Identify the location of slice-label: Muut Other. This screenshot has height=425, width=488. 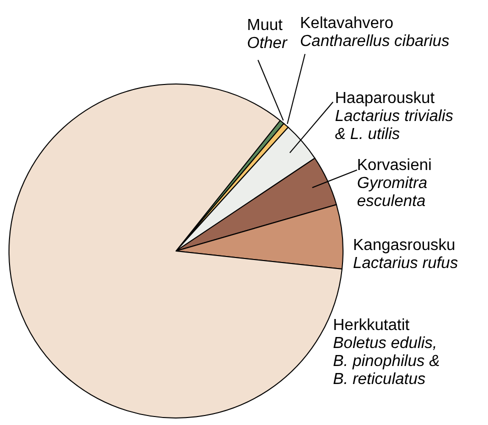
(267, 34).